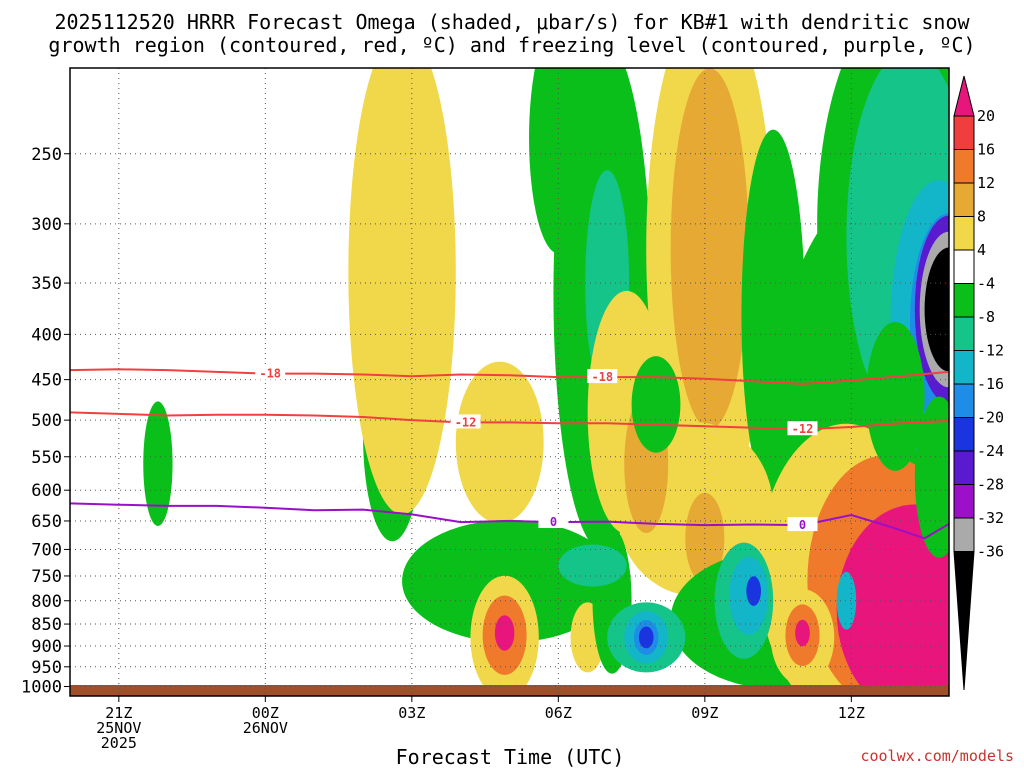  I want to click on y-tick-label-850: 850, so click(46, 625).